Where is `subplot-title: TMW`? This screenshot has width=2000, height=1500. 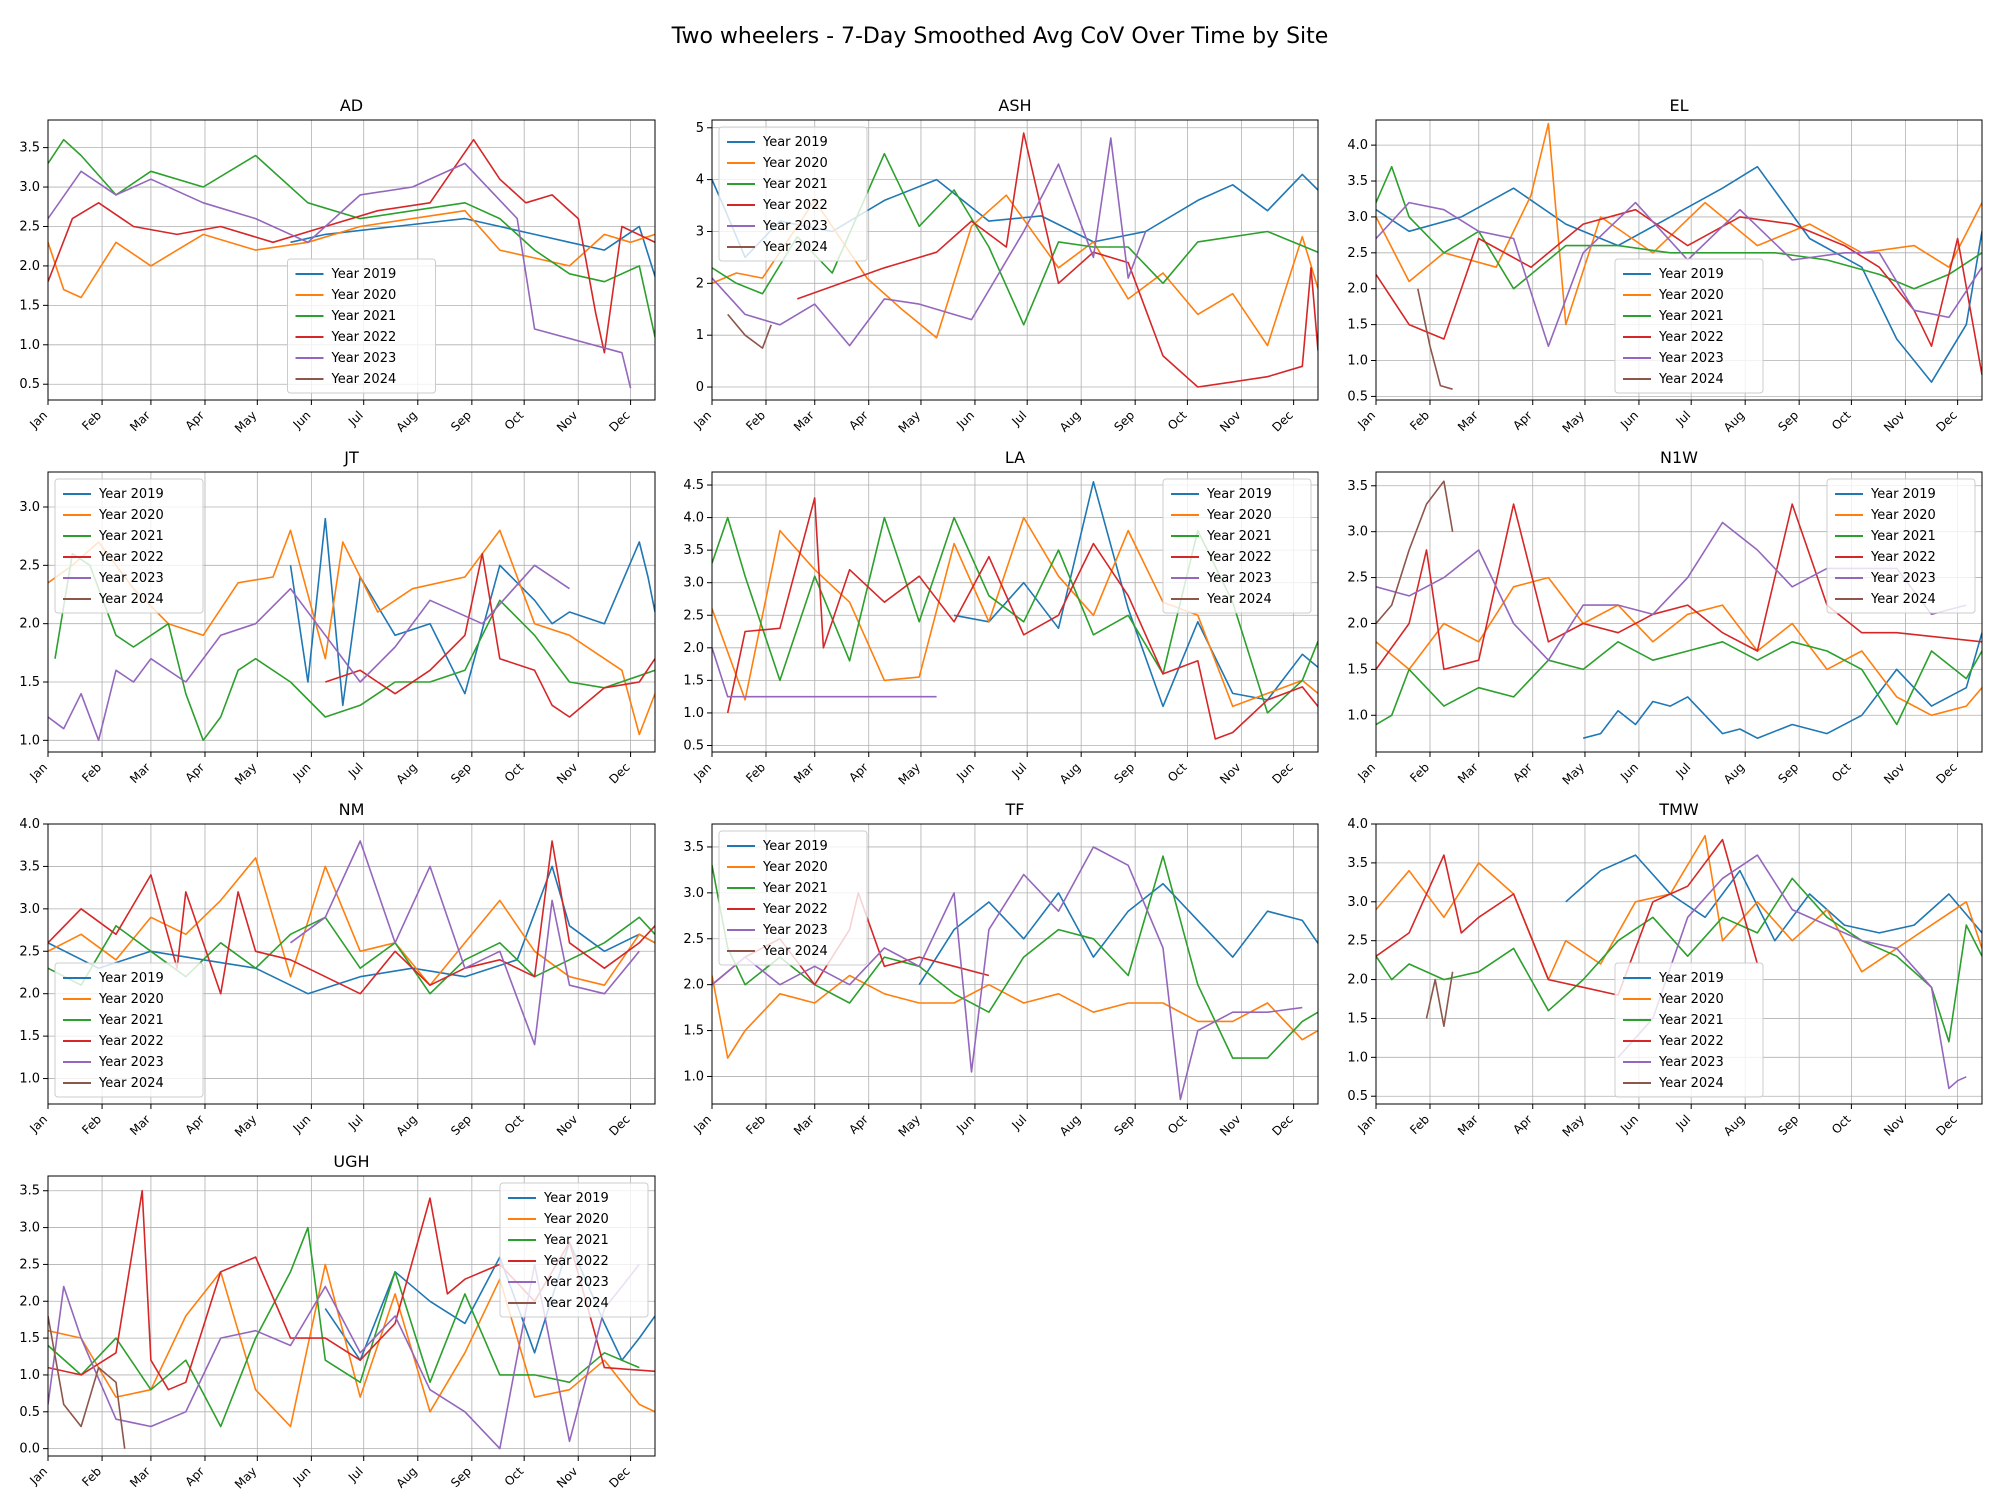 subplot-title: TMW is located at coordinates (1678, 809).